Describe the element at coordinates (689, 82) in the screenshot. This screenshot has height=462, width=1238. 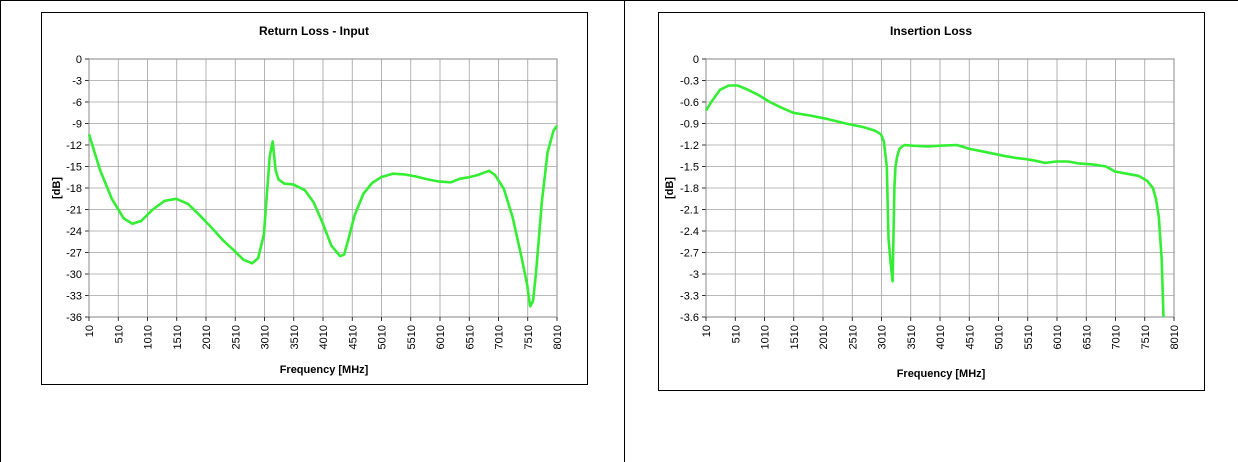
I see `y-tick-label: -0.3` at that location.